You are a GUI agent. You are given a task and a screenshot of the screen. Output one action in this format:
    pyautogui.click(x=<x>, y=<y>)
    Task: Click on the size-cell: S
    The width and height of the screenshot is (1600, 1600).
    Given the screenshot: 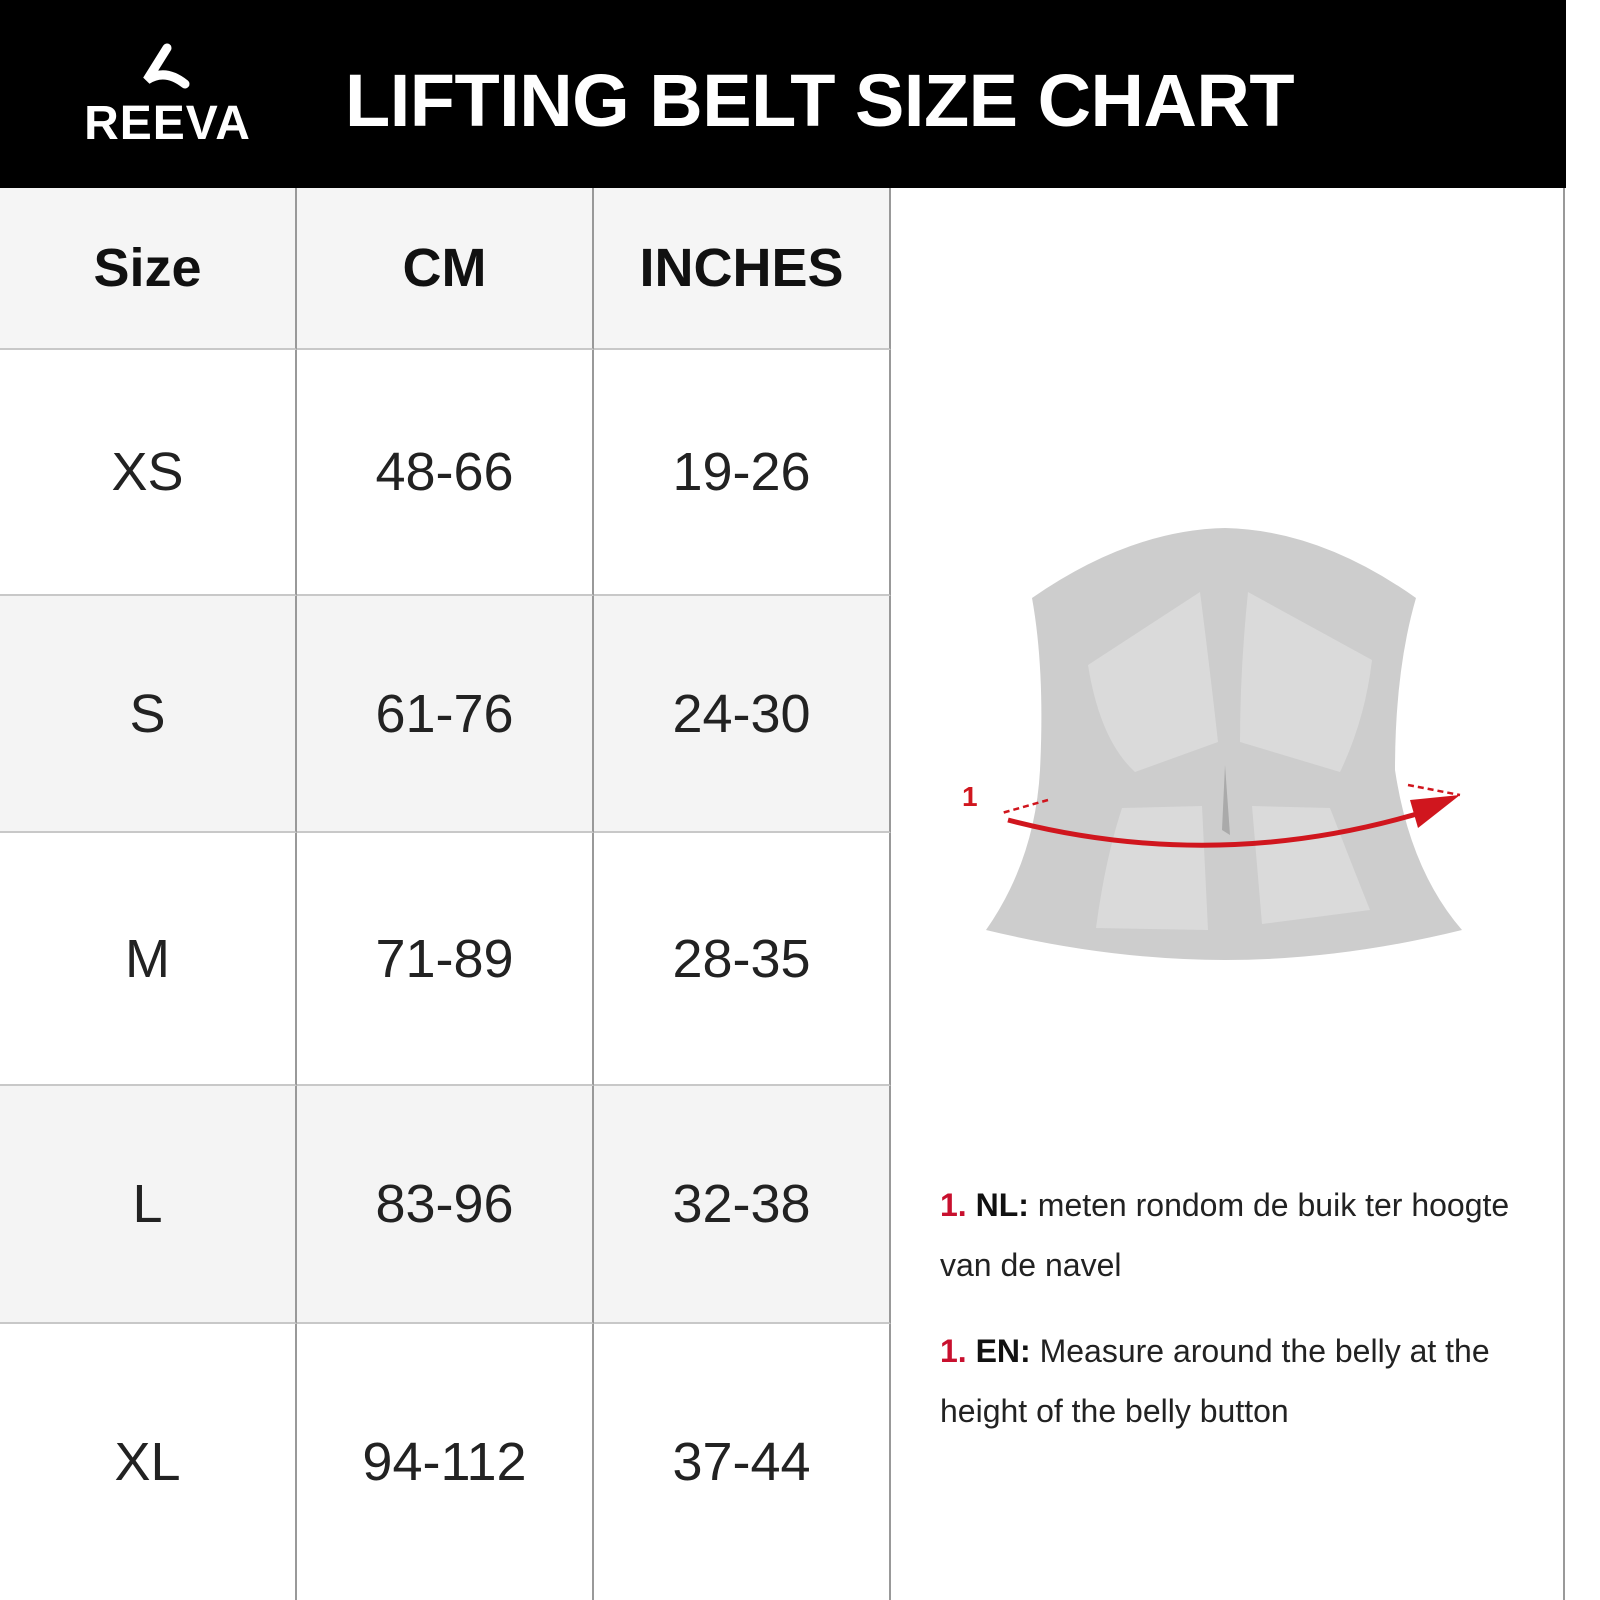 What is the action you would take?
    pyautogui.click(x=148, y=714)
    